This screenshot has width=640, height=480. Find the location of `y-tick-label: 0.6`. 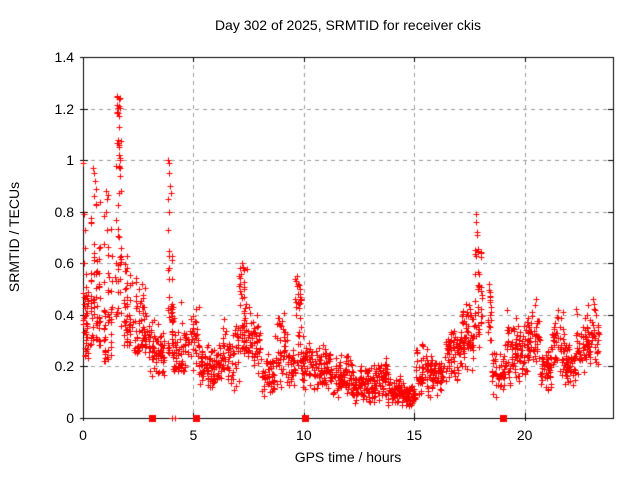

y-tick-label: 0.6 is located at coordinates (64, 263).